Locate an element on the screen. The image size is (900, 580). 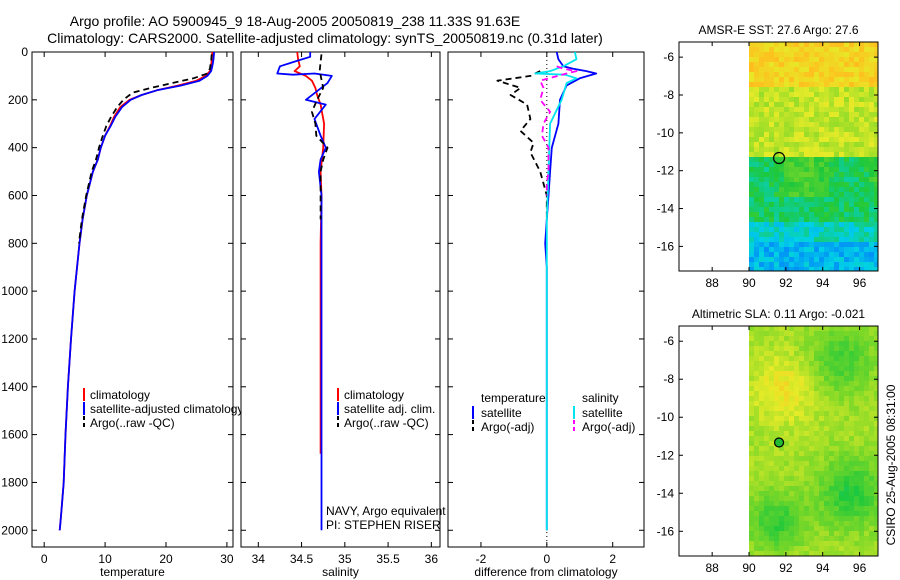
x-axis-label: temperature is located at coordinates (132, 572).